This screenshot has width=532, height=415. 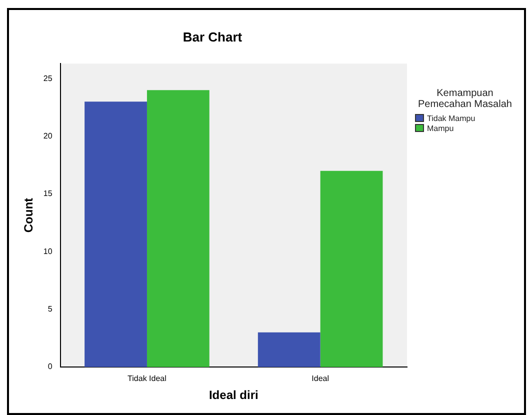 What do you see at coordinates (48, 251) in the screenshot?
I see `y-tick-label: 10` at bounding box center [48, 251].